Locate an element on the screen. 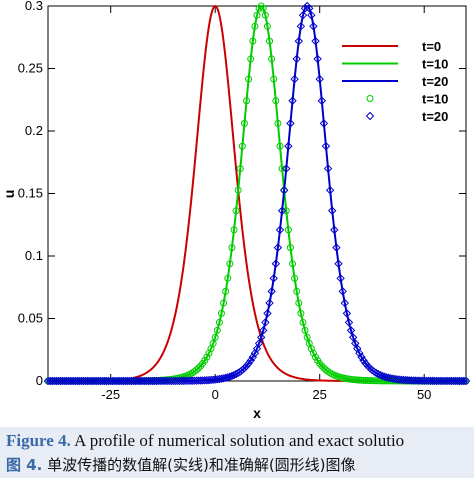  caption-chinese: 图 4. 单波传播的数值解(实线)和准确解(圆形线)图像 is located at coordinates (181, 464).